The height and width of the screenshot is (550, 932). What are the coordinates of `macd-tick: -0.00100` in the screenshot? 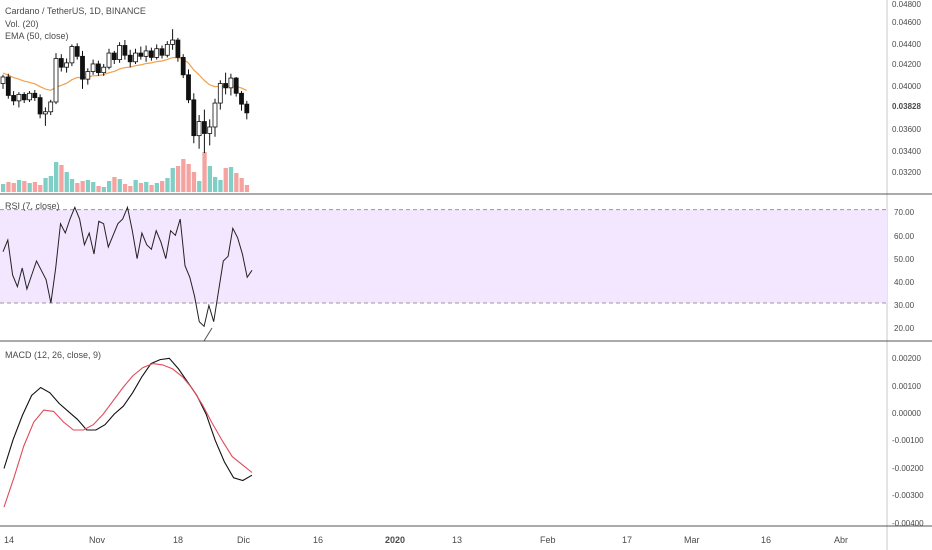 It's located at (908, 440).